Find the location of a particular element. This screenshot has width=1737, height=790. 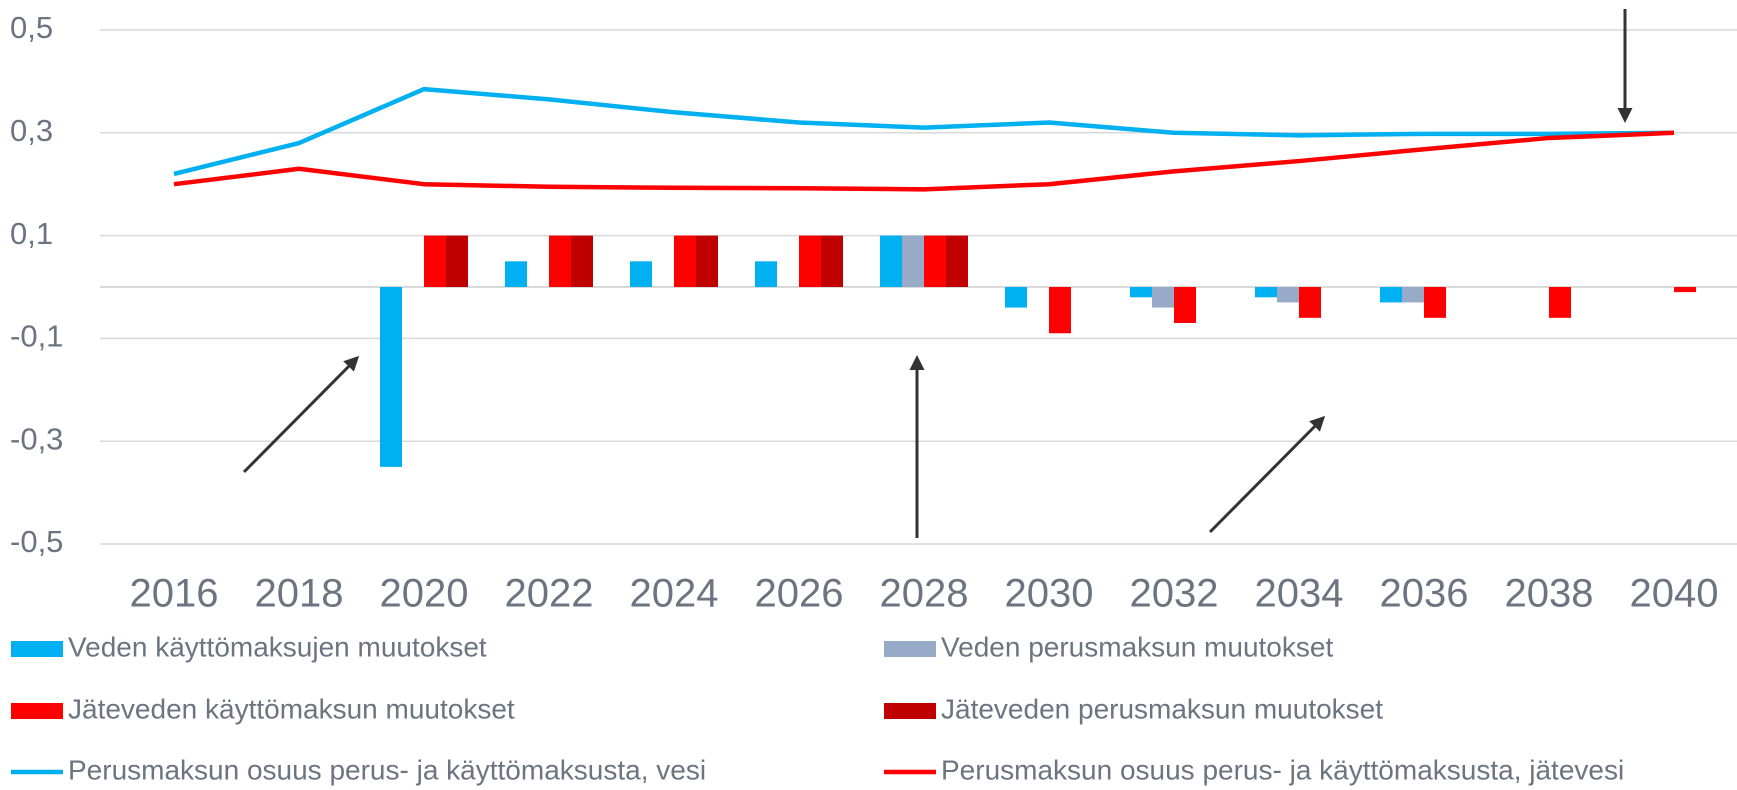

x-tick-label: 2032 is located at coordinates (1174, 594).